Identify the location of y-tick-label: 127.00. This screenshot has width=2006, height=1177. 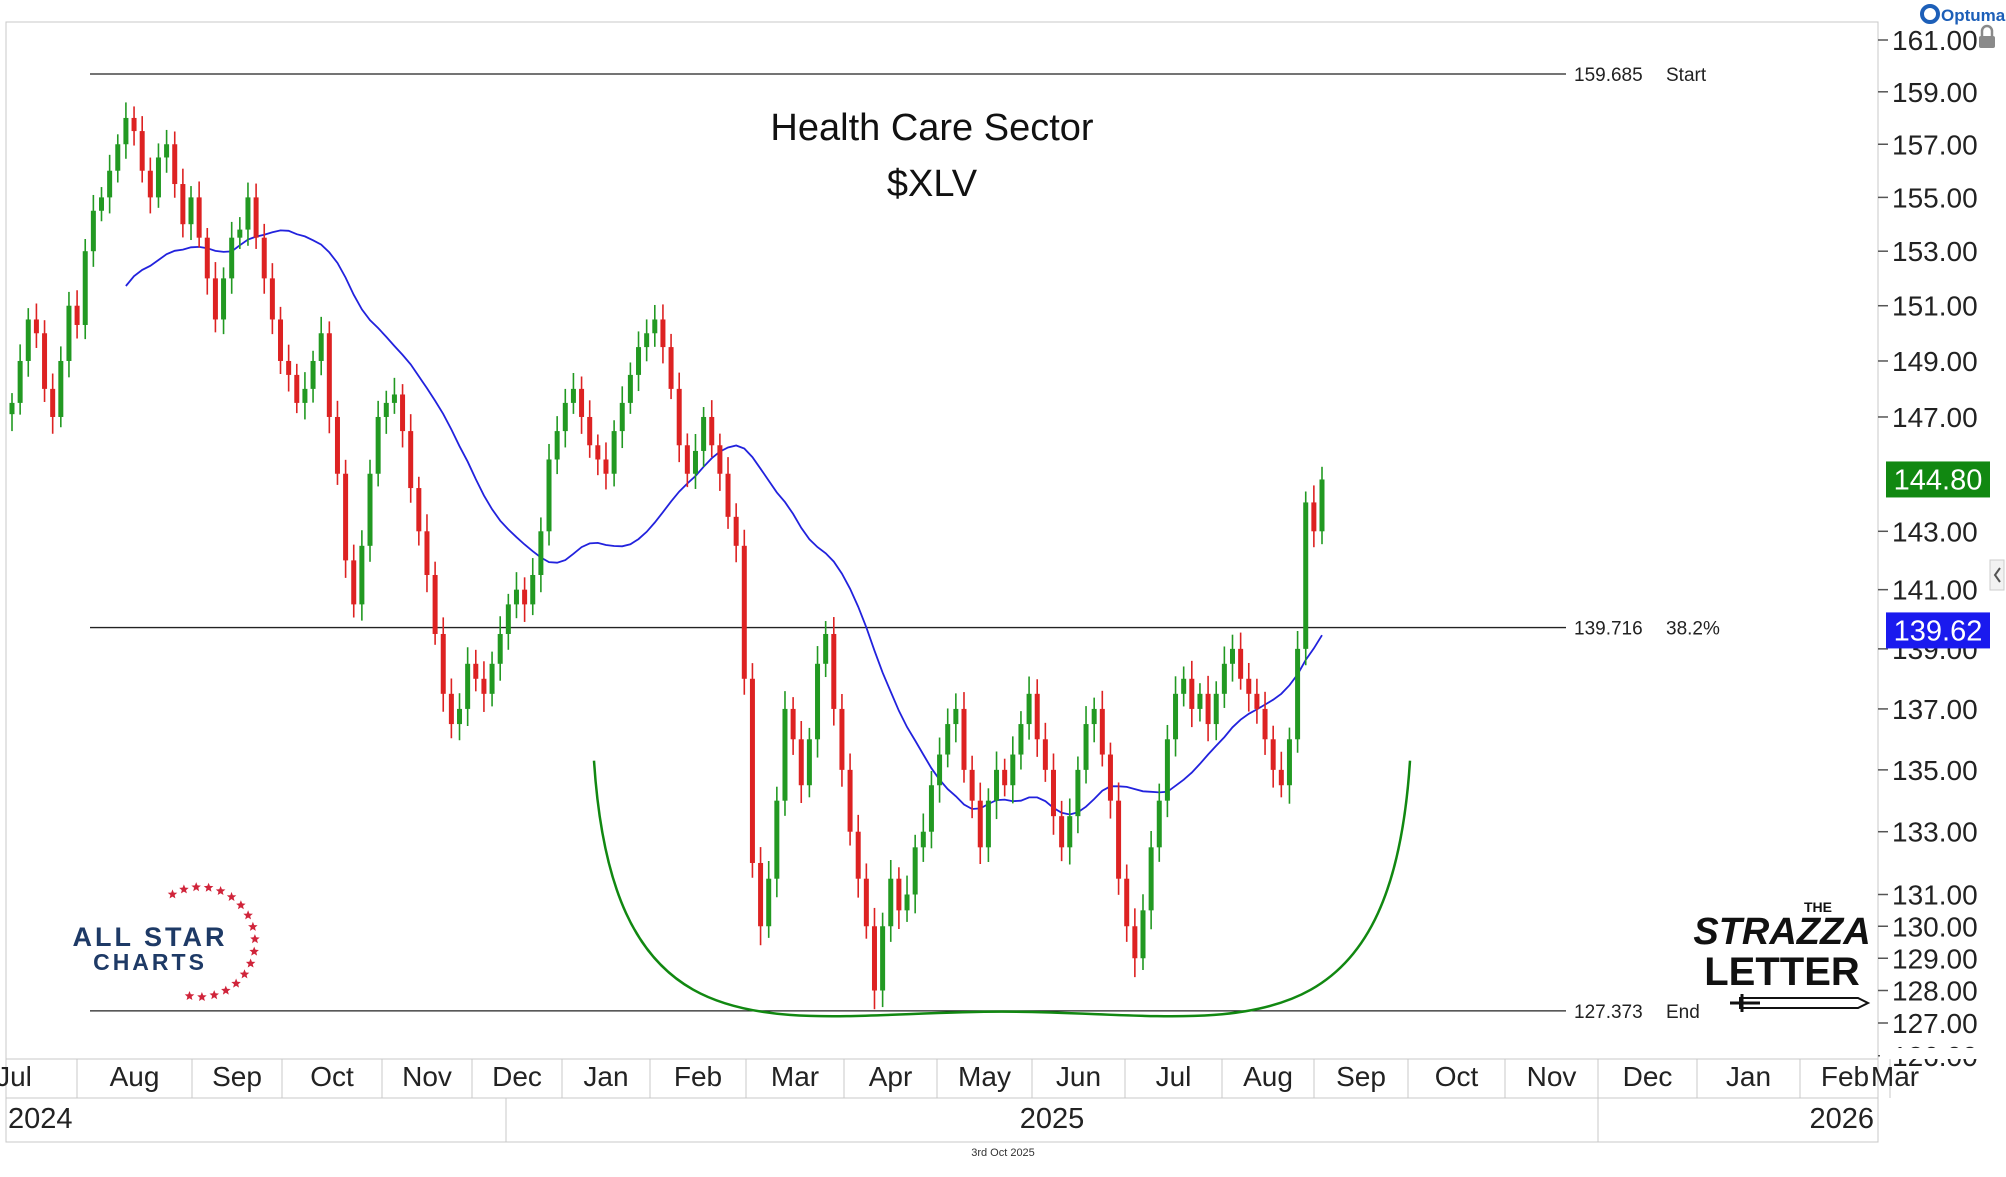
(1935, 1023).